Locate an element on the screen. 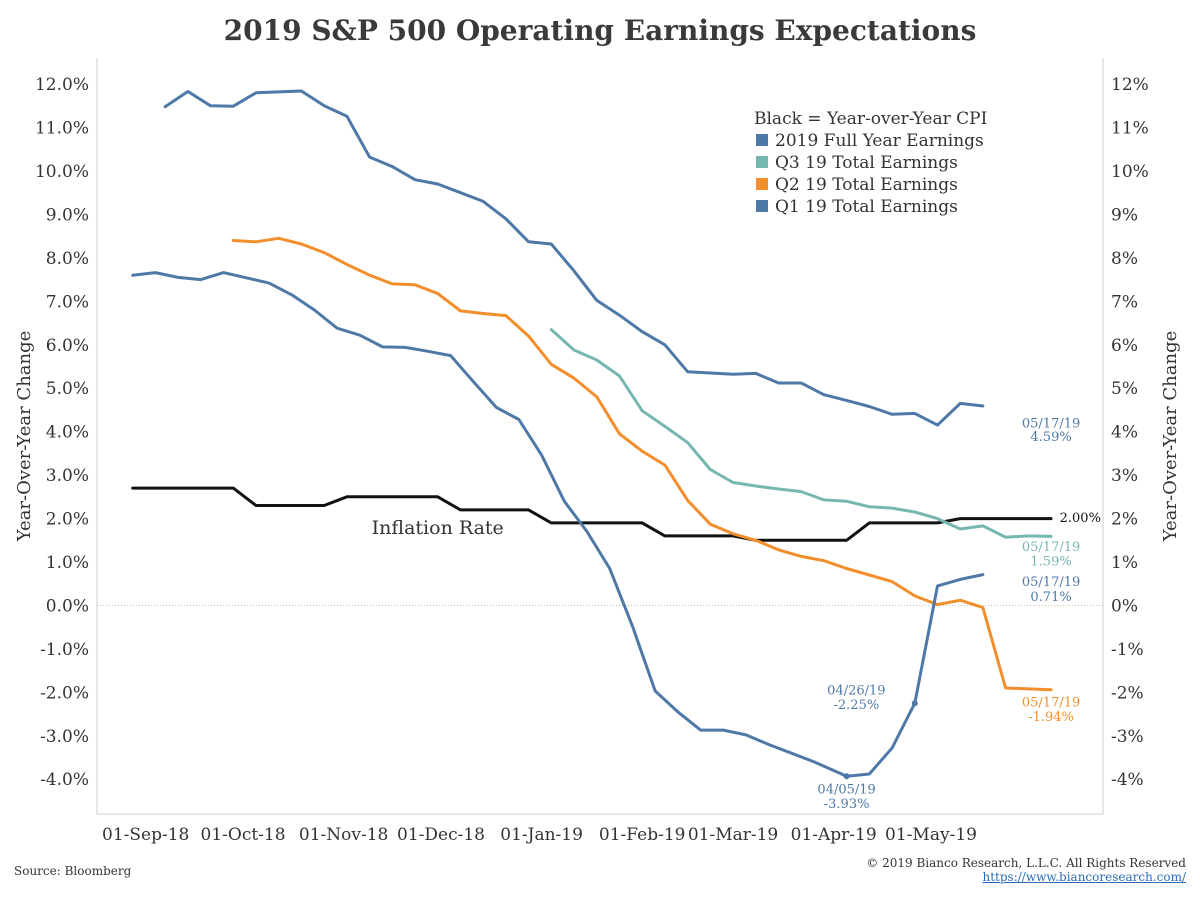 Image resolution: width=1200 pixels, height=900 pixels. y-tick-label-right: 1% is located at coordinates (1124, 563).